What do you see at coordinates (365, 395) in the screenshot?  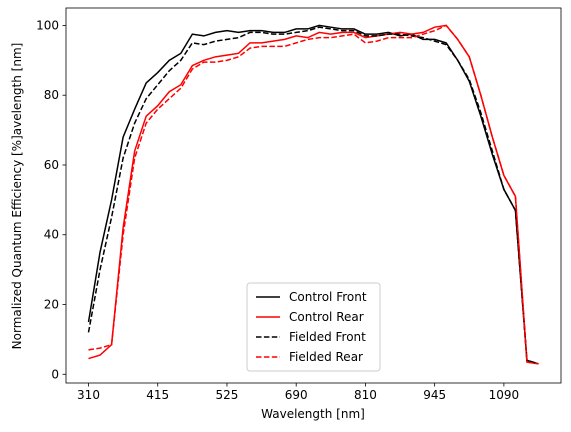 I see `x-tick-label: 810` at bounding box center [365, 395].